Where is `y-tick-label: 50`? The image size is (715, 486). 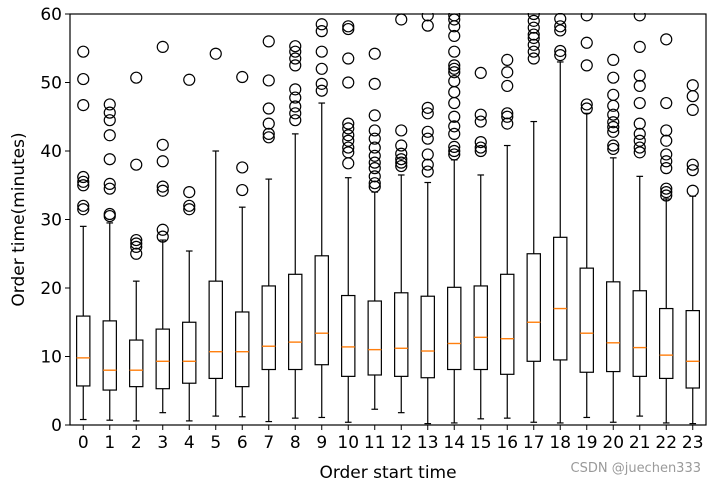 y-tick-label: 50 is located at coordinates (51, 84).